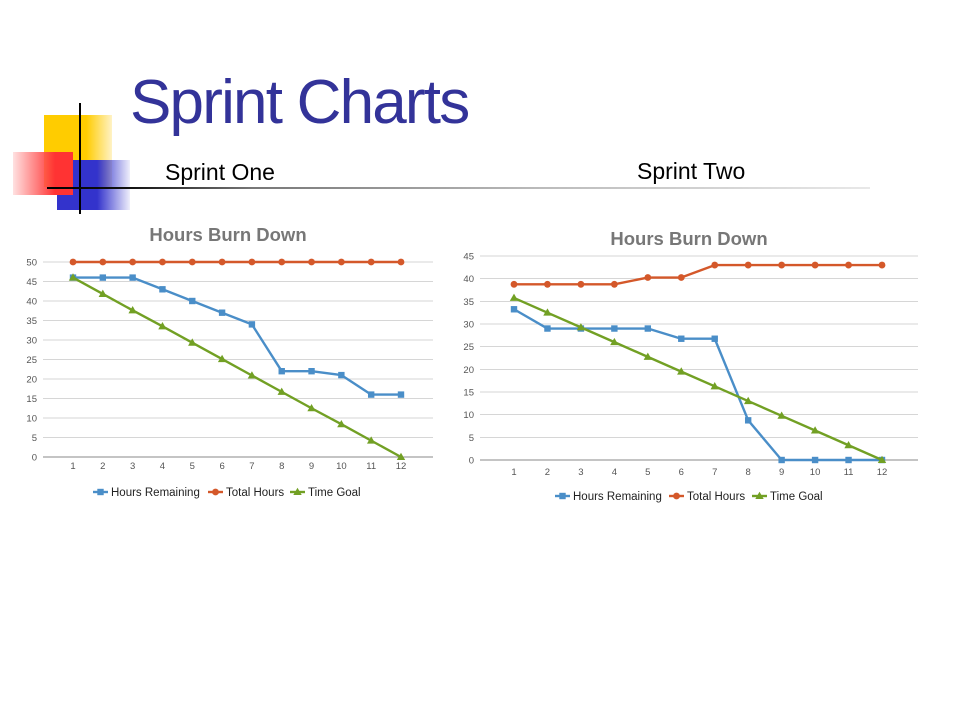 Image resolution: width=960 pixels, height=720 pixels. I want to click on y-tick-label: 25, so click(31, 360).